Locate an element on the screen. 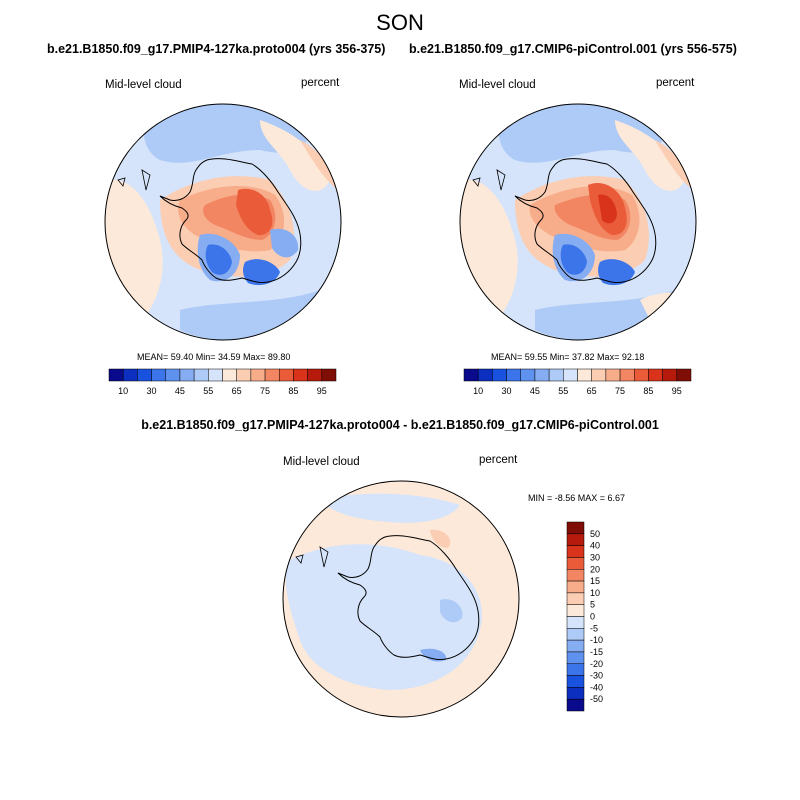 The height and width of the screenshot is (800, 800). panel1-map is located at coordinates (223, 222).